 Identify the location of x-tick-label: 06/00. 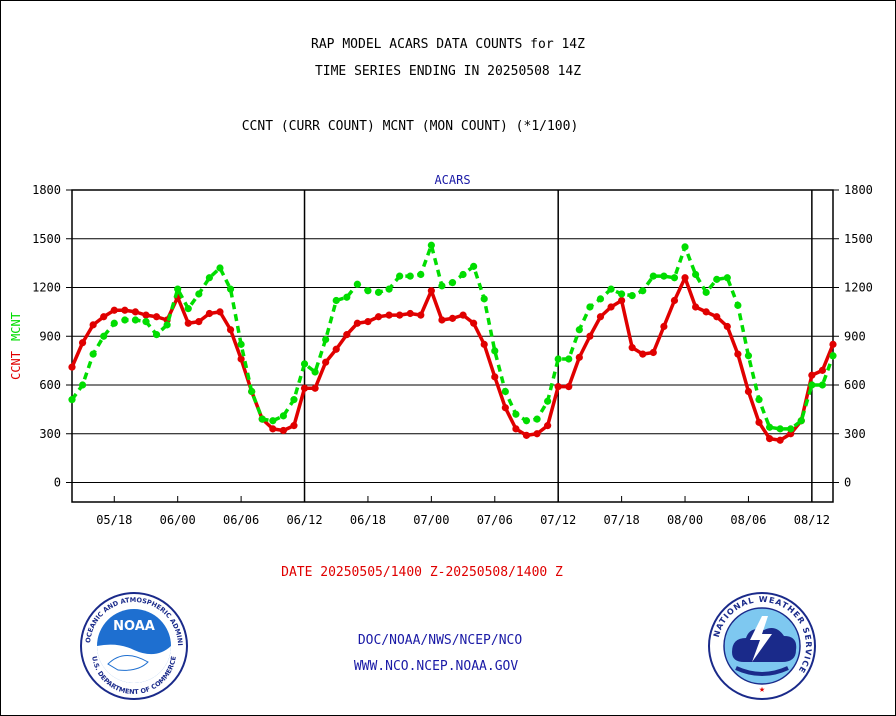
(178, 520).